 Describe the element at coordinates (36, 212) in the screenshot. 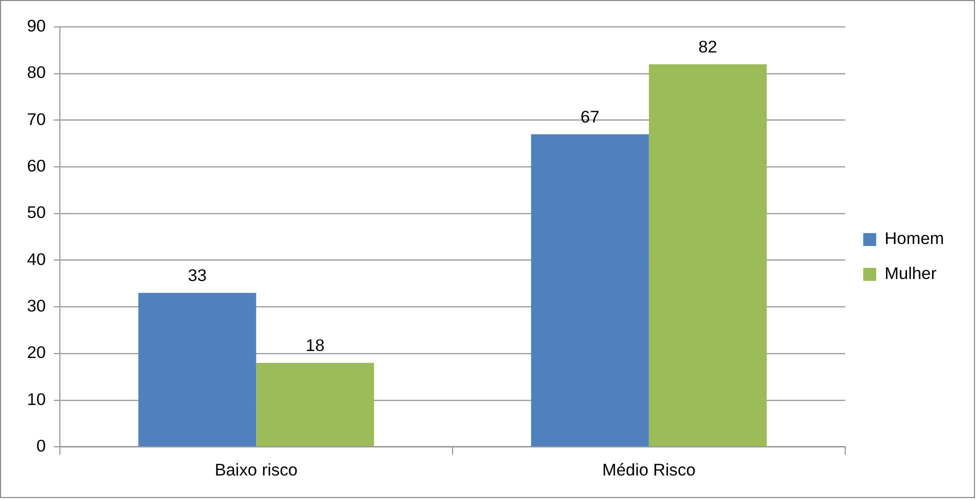

I see `y-tick-label: 50` at that location.